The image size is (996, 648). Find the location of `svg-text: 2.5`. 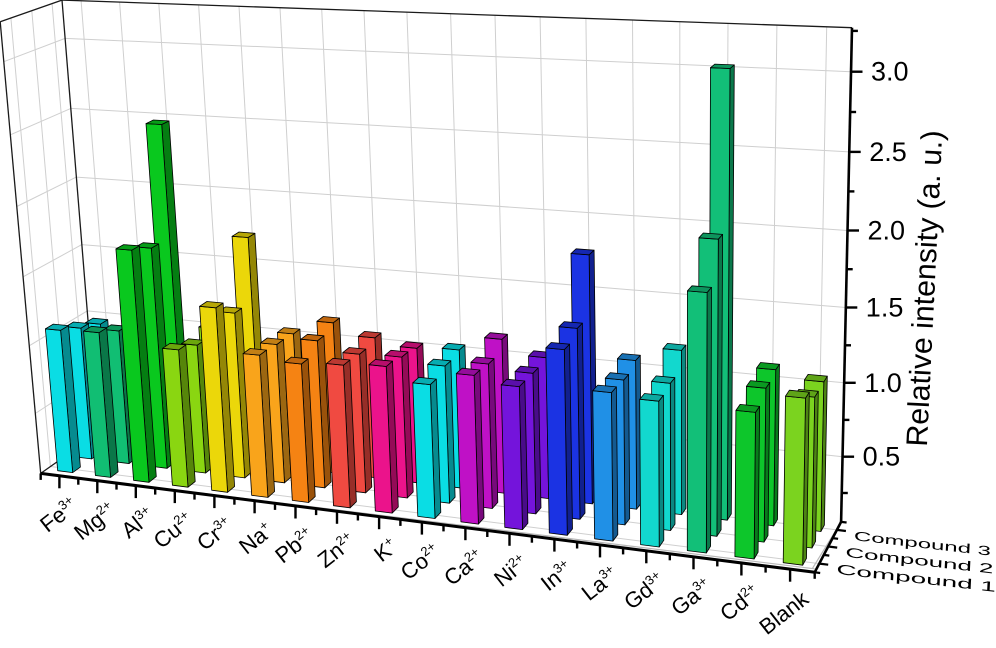

svg-text: 2.5 is located at coordinates (888, 152).